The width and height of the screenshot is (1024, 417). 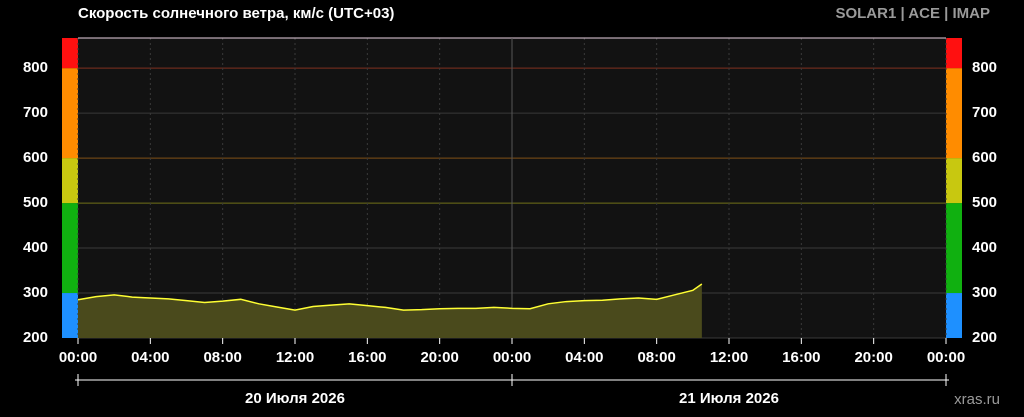 What do you see at coordinates (984, 112) in the screenshot?
I see `y-tick-label-right: 700` at bounding box center [984, 112].